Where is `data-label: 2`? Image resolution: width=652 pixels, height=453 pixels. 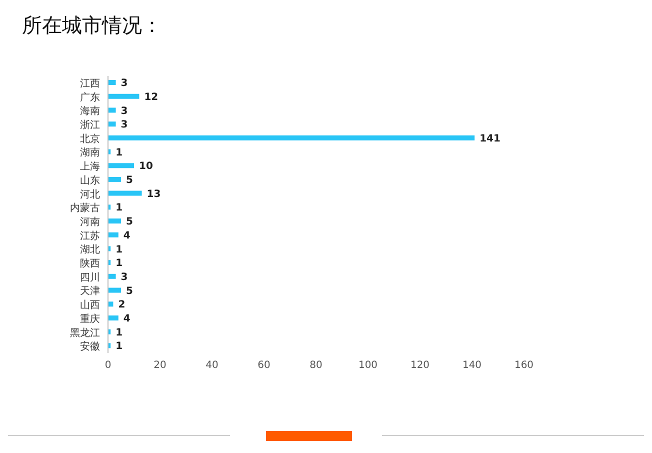 data-label: 2 is located at coordinates (122, 305).